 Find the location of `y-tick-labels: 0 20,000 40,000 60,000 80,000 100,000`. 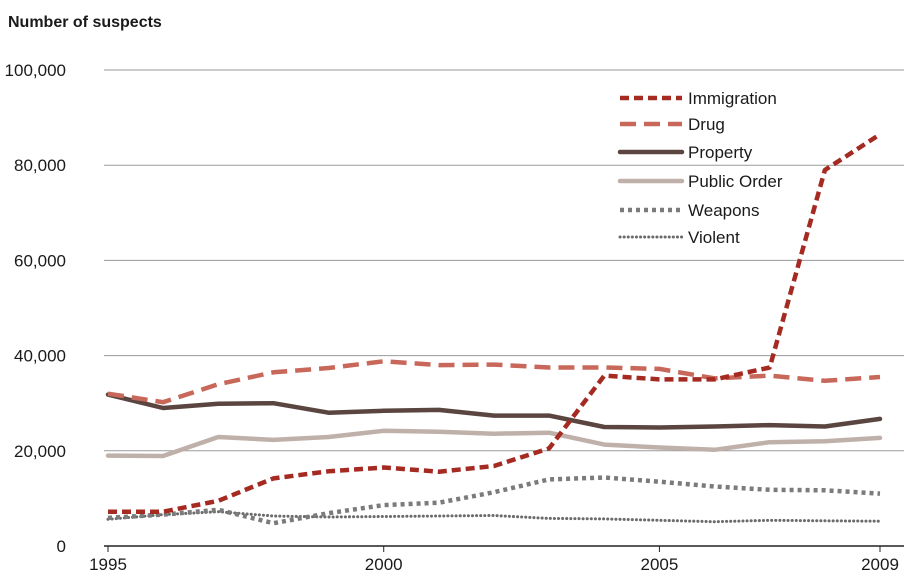

y-tick-labels: 0 20,000 40,000 60,000 80,000 100,000 is located at coordinates (35, 308).